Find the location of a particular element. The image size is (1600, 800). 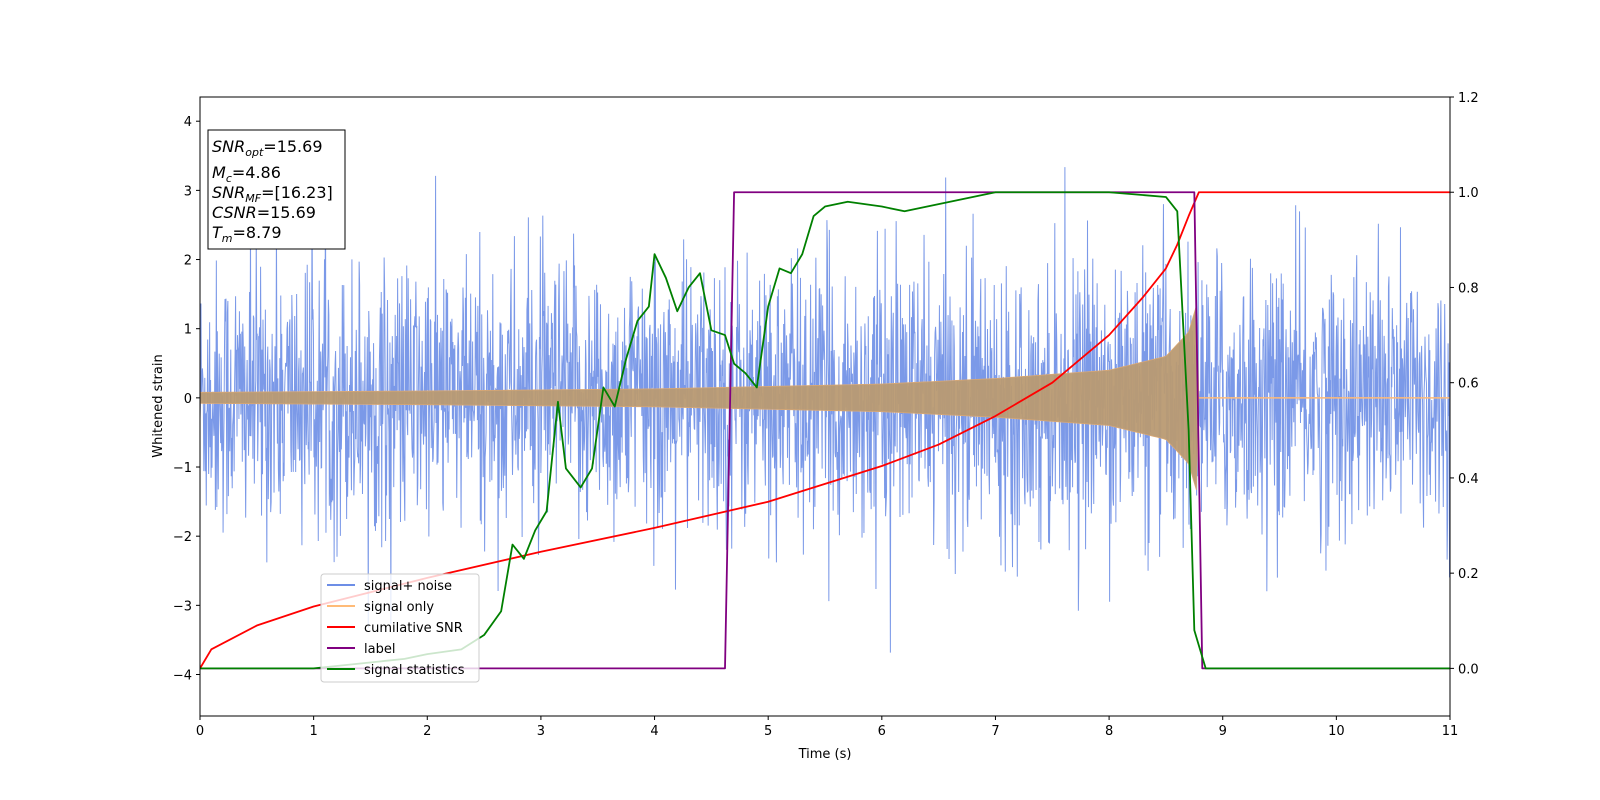

y-axis-left: −4 −3 −2 −1 0 1 2 3 4 is located at coordinates (186, 399).